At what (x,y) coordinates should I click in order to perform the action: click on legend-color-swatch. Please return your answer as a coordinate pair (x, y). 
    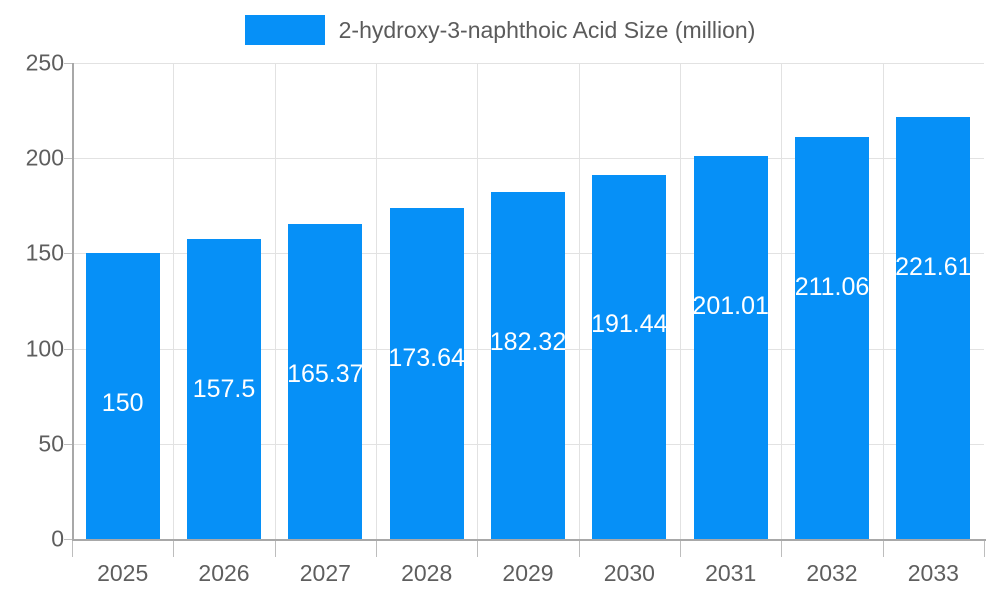
    Looking at the image, I should click on (284, 30).